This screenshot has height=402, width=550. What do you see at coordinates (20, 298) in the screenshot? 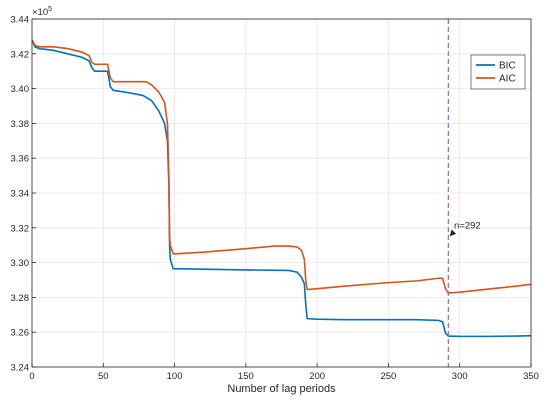
I see `y-tick-label: 3.28` at bounding box center [20, 298].